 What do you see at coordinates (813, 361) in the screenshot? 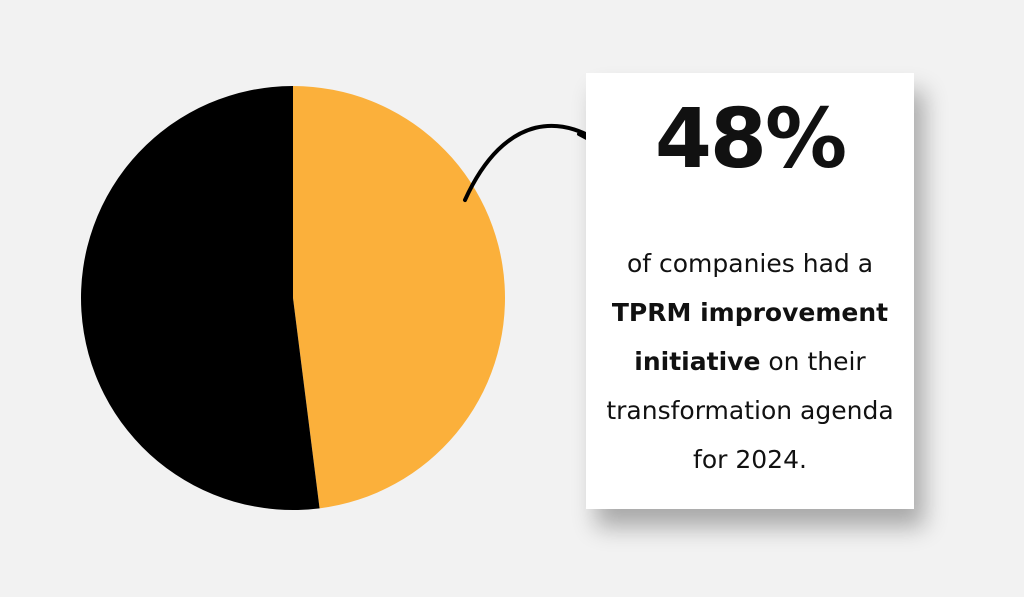
I see `stat-line-3-text: on their` at bounding box center [813, 361].